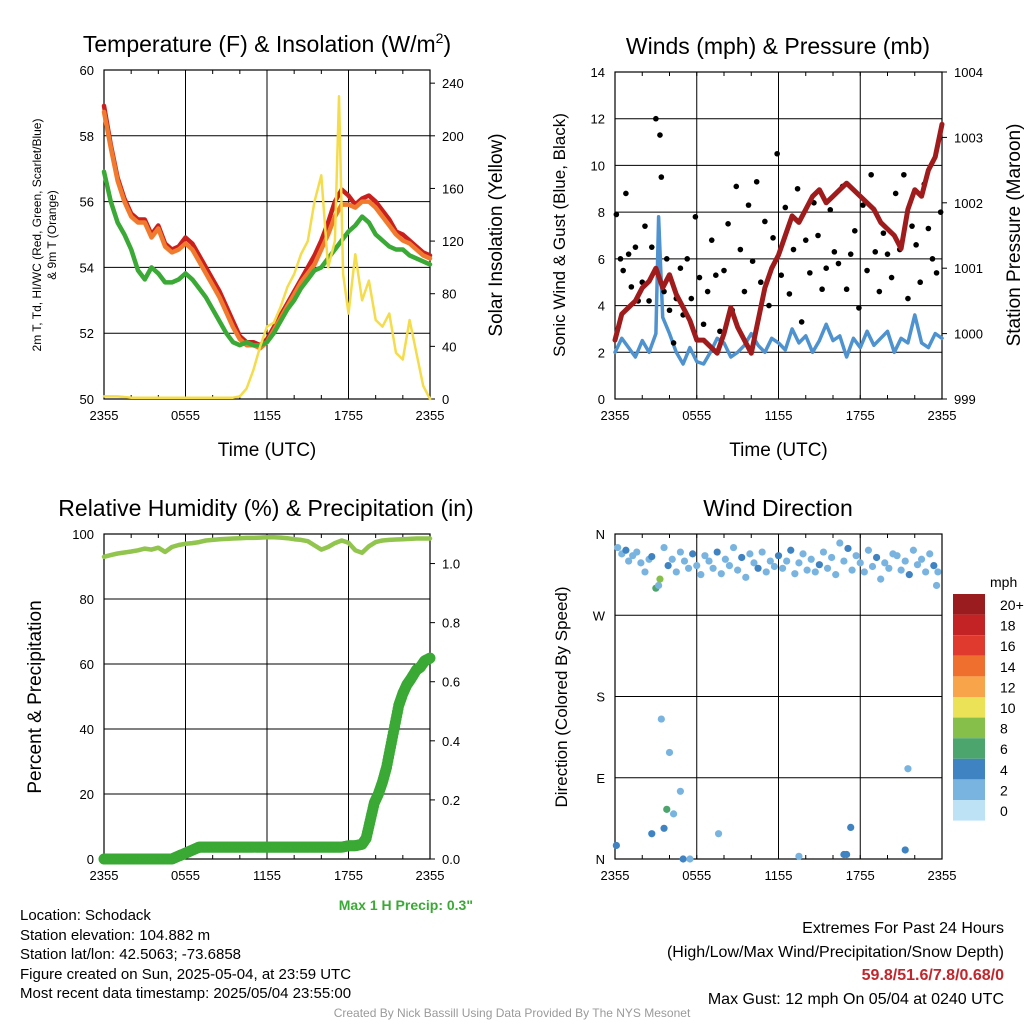  What do you see at coordinates (1012, 605) in the screenshot?
I see `legend-label: 20+` at bounding box center [1012, 605].